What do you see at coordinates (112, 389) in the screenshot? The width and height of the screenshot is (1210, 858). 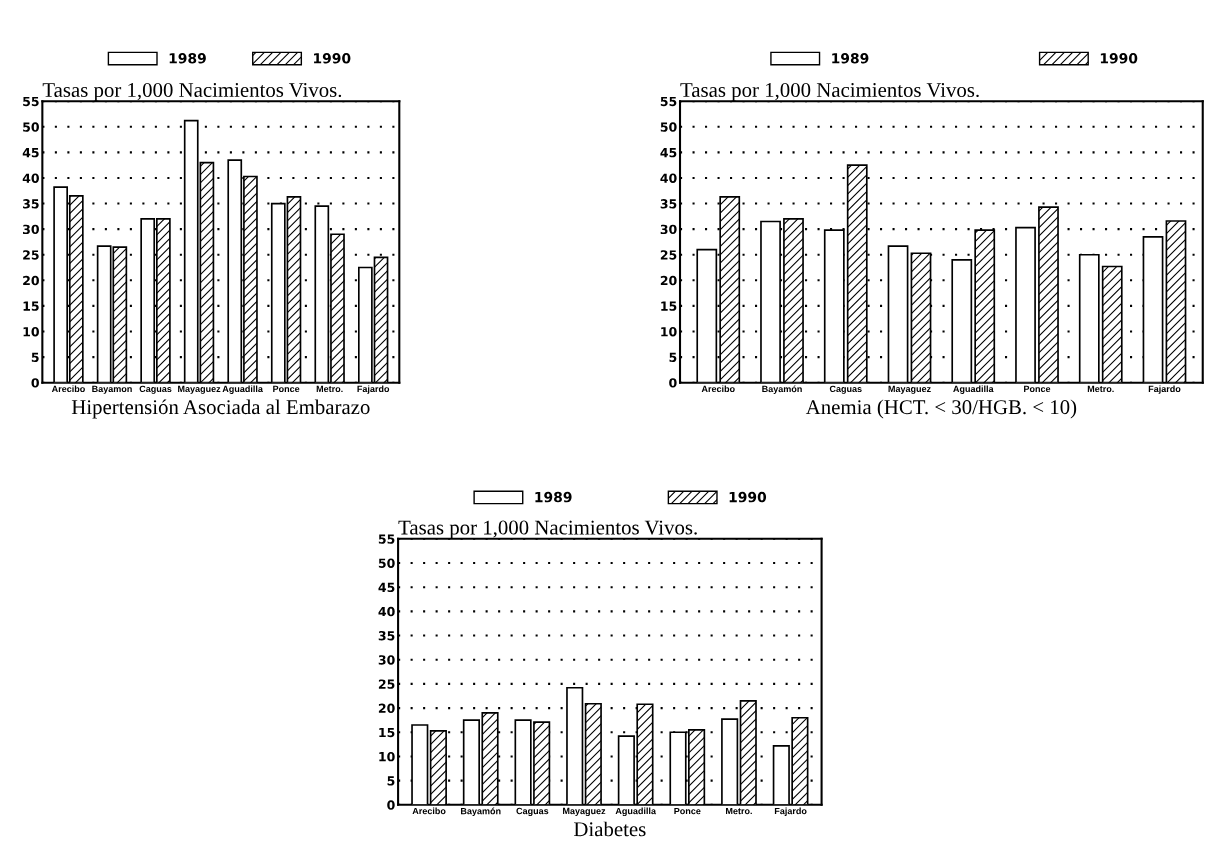 I see `x-tick-label: Bayamon` at bounding box center [112, 389].